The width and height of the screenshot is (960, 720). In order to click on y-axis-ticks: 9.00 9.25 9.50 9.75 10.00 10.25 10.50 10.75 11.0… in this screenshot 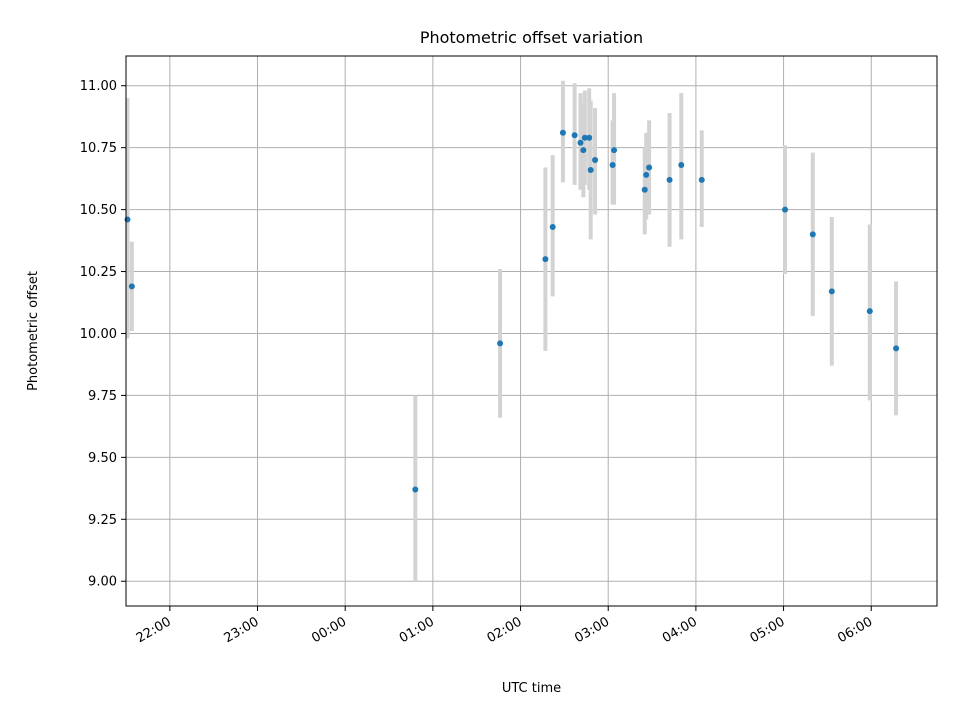, I will do `click(103, 334)`.